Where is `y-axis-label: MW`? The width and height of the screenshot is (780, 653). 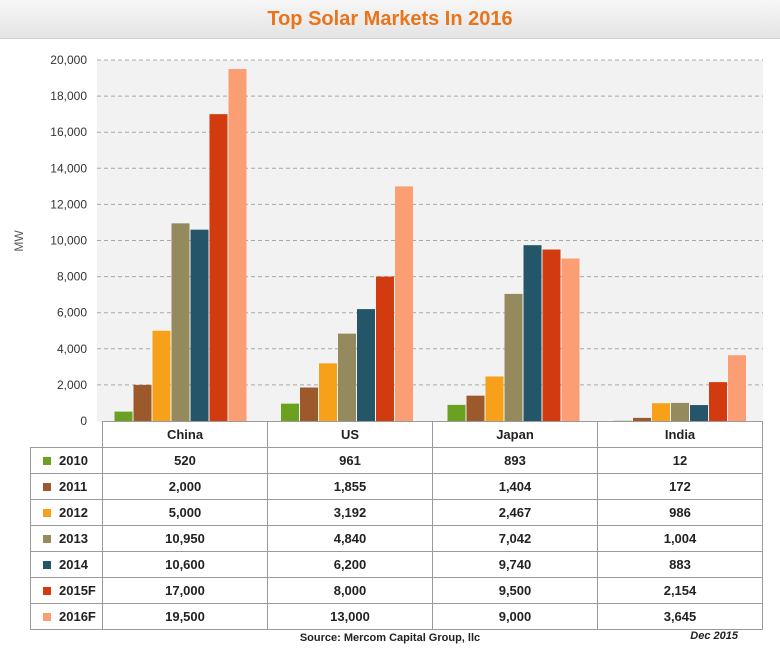 y-axis-label: MW is located at coordinates (19, 241).